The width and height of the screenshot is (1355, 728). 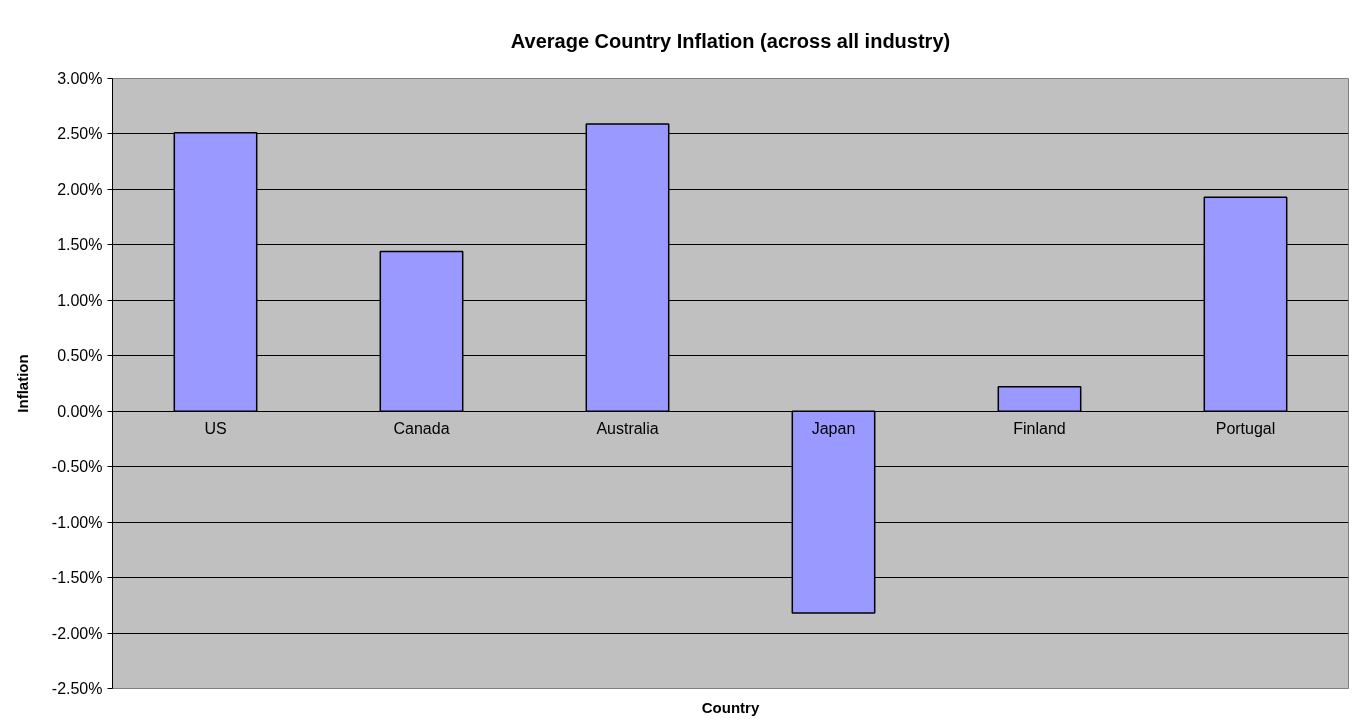 What do you see at coordinates (1039, 429) in the screenshot?
I see `x-tick-label: Finland` at bounding box center [1039, 429].